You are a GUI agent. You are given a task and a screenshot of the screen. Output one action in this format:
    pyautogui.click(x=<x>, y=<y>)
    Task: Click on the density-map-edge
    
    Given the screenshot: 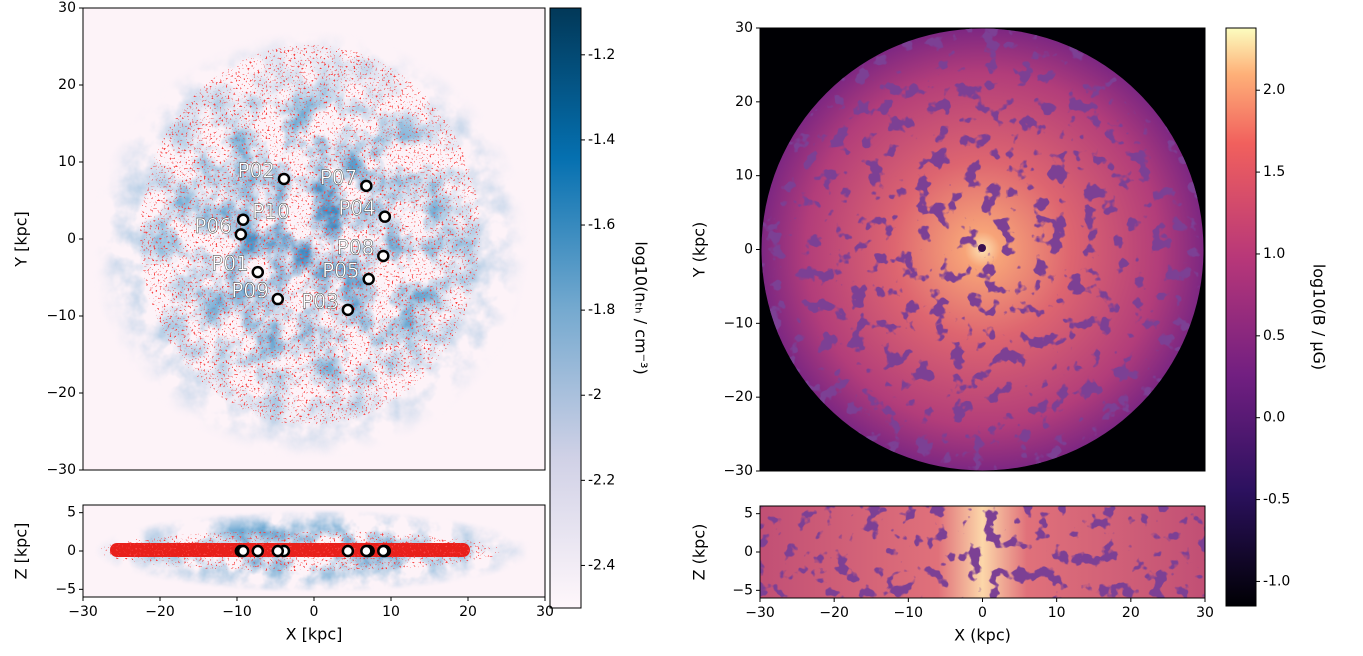 What is the action you would take?
    pyautogui.click(x=314, y=551)
    